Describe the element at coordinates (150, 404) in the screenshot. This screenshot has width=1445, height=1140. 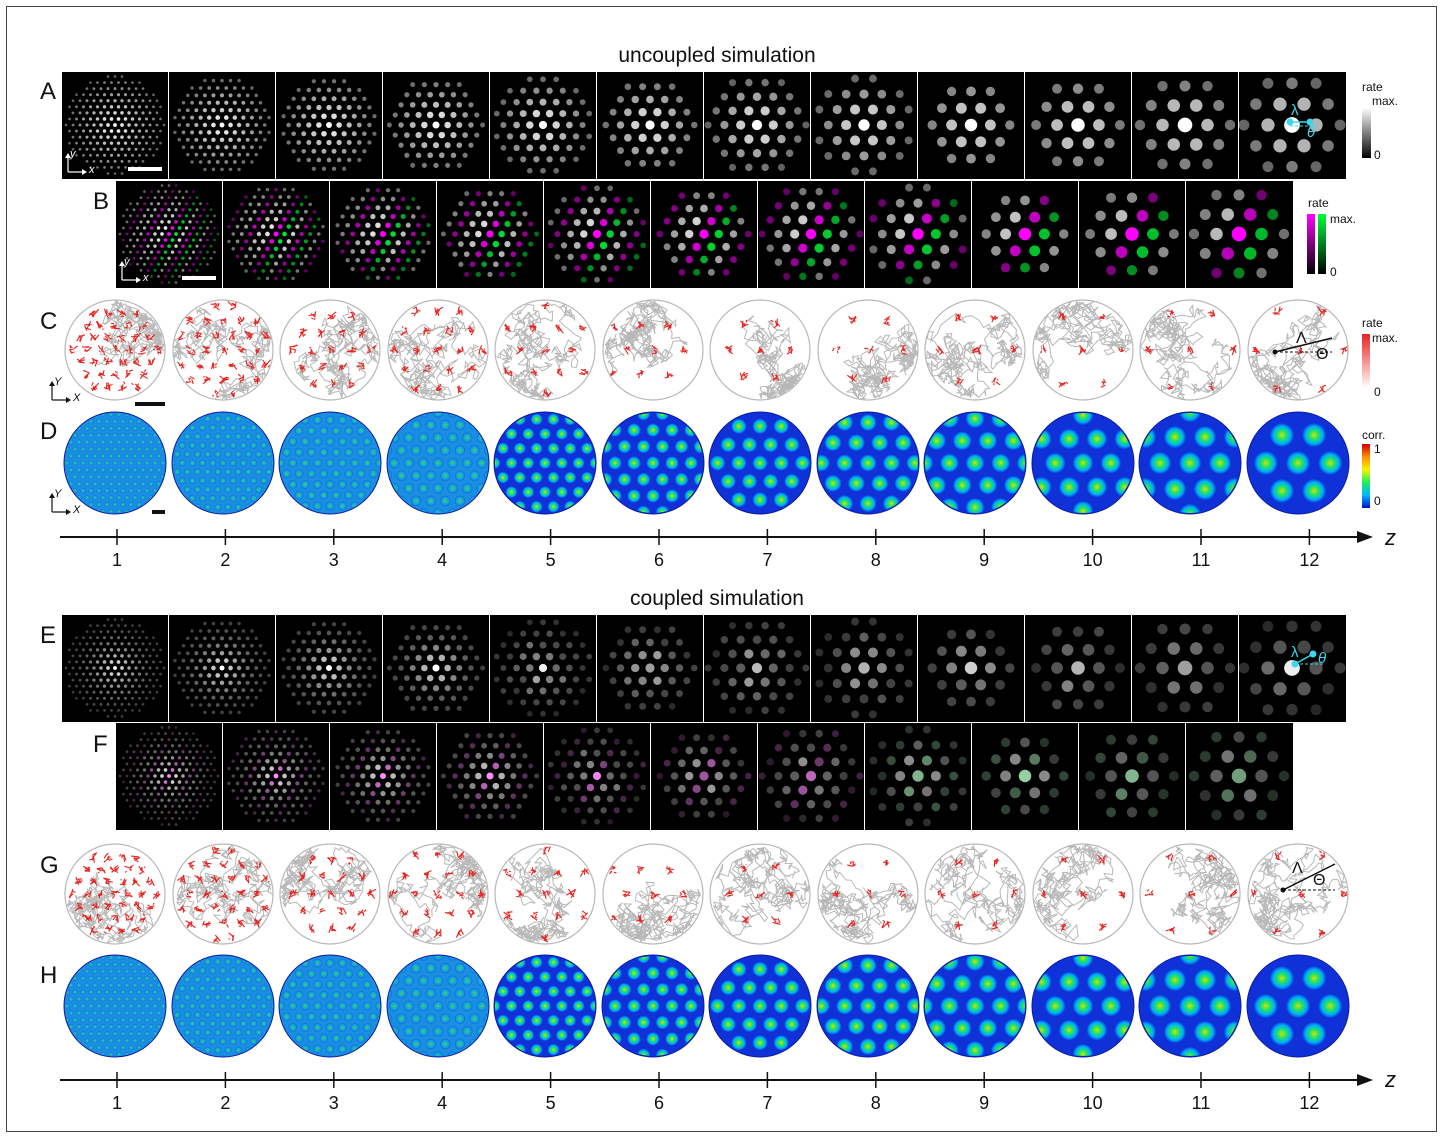
I see `scalebar-c` at that location.